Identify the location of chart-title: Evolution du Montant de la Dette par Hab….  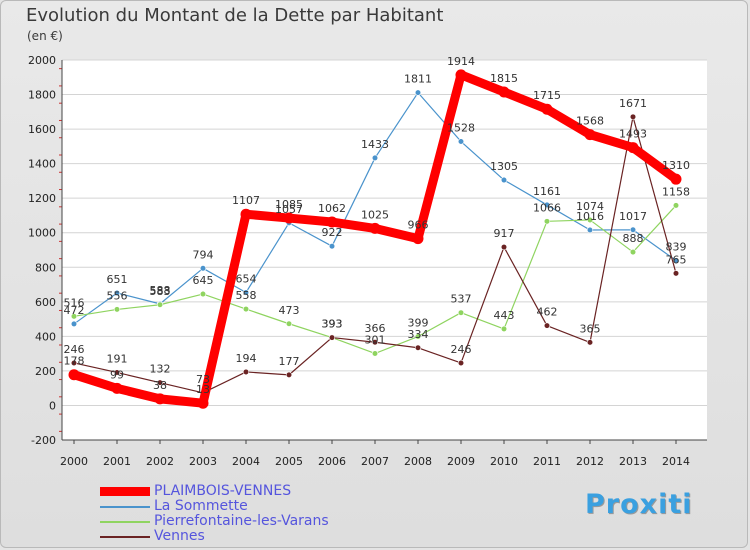
(235, 15).